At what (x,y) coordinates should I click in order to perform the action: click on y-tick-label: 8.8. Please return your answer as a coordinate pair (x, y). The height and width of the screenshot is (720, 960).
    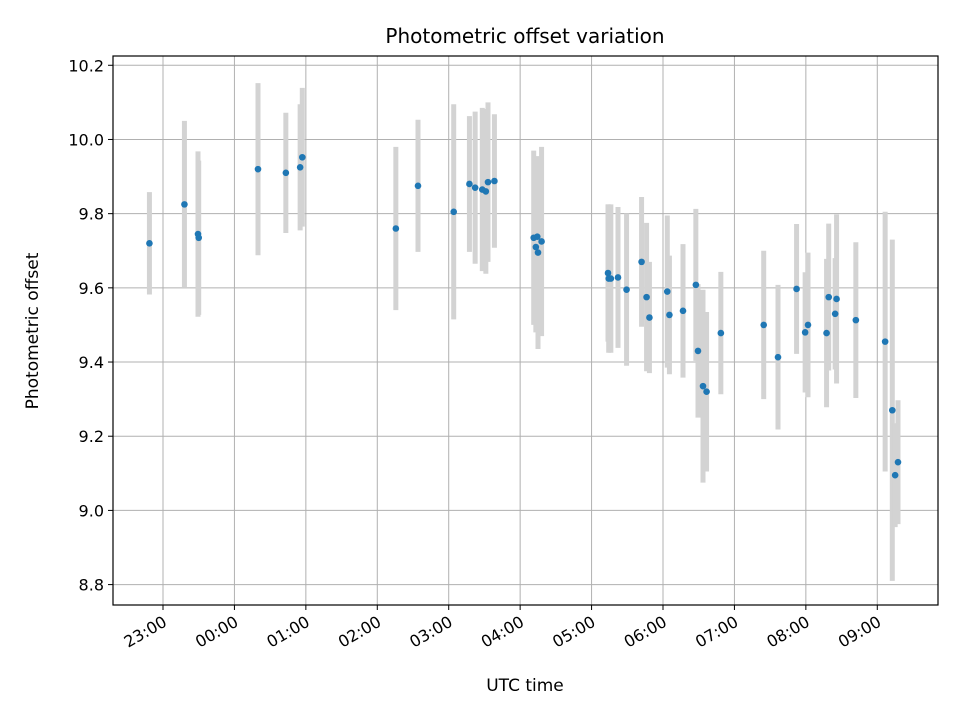
    Looking at the image, I should click on (91, 585).